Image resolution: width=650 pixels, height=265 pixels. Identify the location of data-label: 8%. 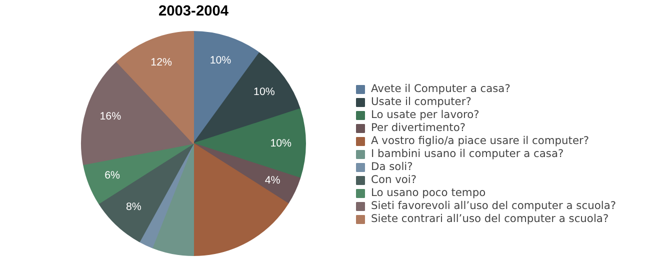
(134, 207).